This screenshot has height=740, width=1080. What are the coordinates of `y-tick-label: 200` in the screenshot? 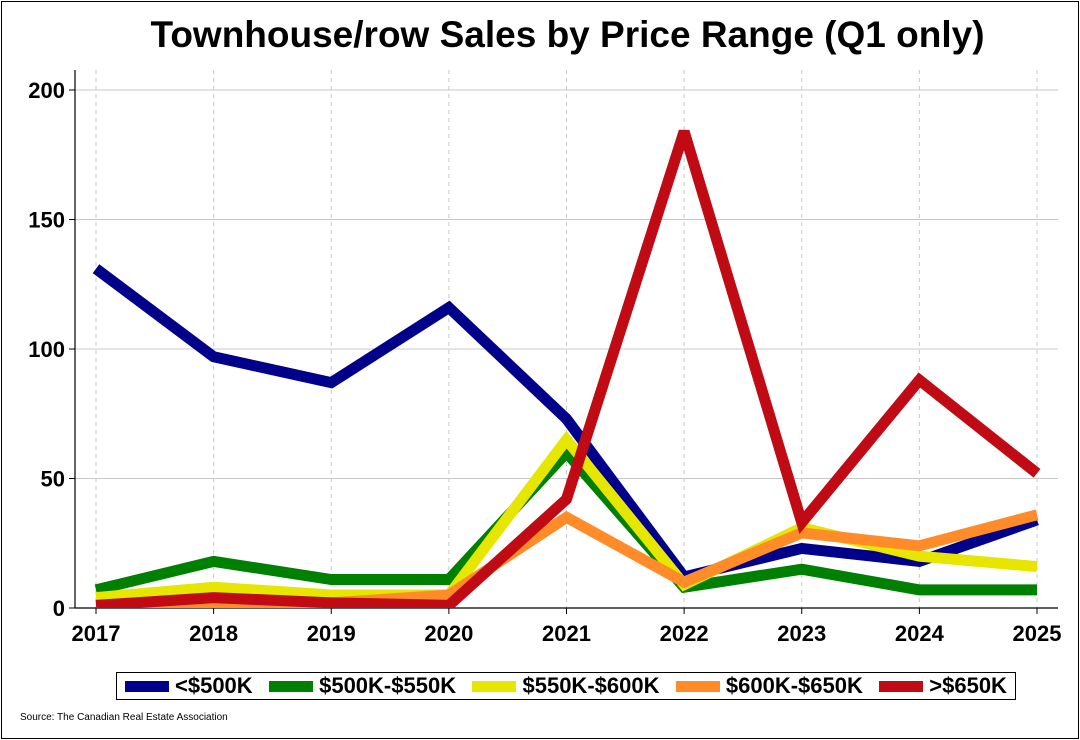 It's located at (46, 90).